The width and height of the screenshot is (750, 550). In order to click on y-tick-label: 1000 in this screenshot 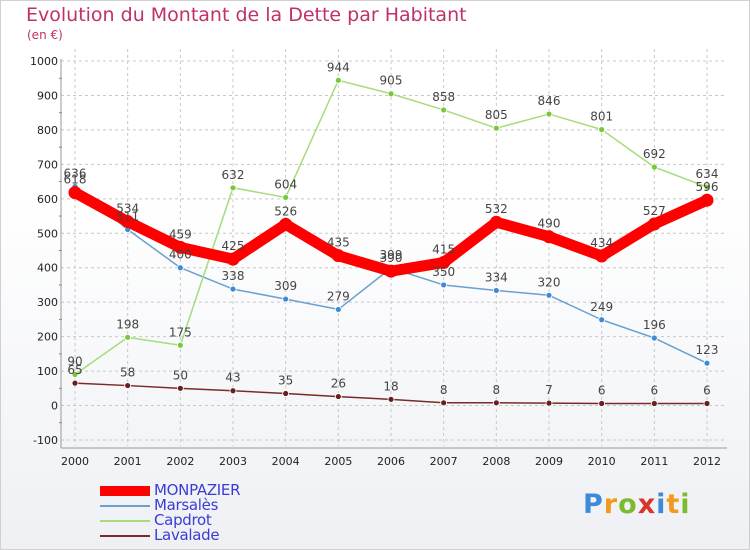, I will do `click(44, 61)`.